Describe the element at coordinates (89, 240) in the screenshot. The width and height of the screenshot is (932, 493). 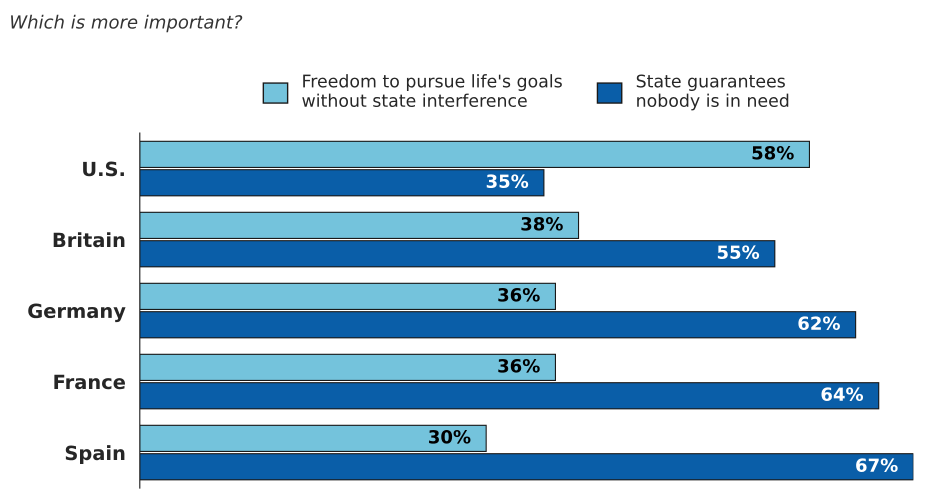
I see `y-tick-label: Britain` at that location.